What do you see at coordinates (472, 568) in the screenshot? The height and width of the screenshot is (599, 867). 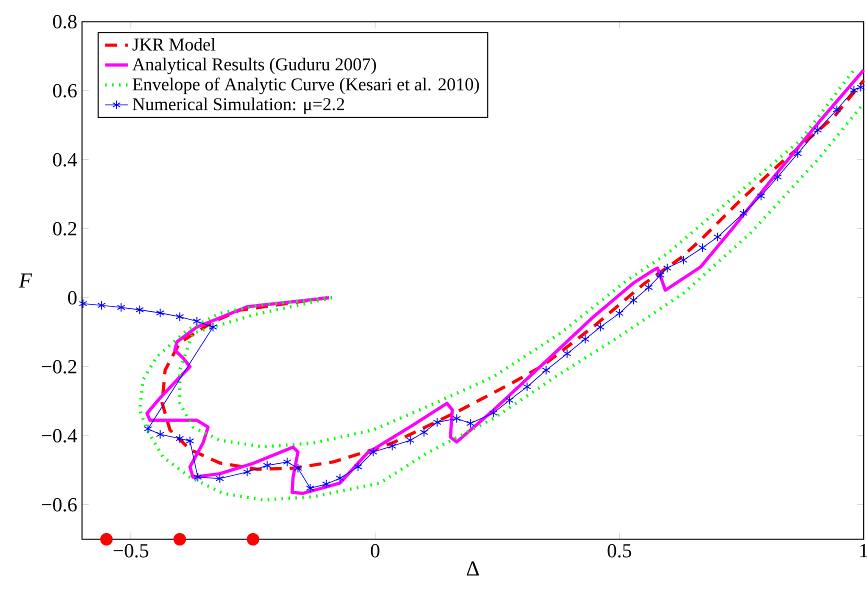 I see `x-axis-title: Δ` at bounding box center [472, 568].